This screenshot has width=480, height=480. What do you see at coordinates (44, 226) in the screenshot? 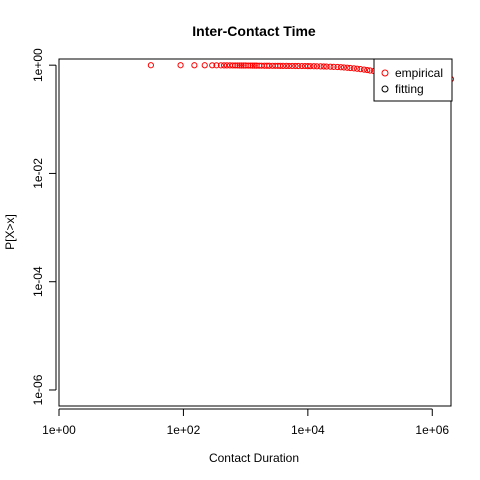
I see `y-axis: 1e-06 1e-04 1e-02 1e+00` at bounding box center [44, 226].